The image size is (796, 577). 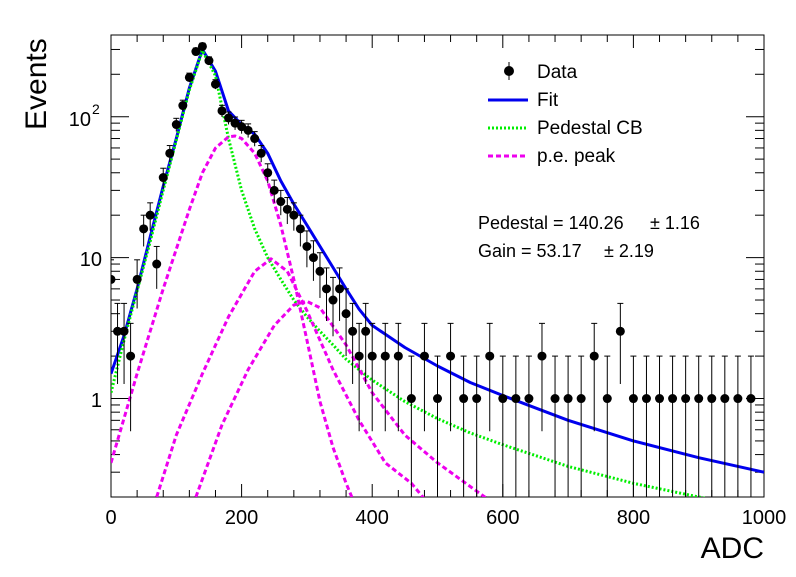 I want to click on x-axis-title: ADC, so click(x=732, y=548).